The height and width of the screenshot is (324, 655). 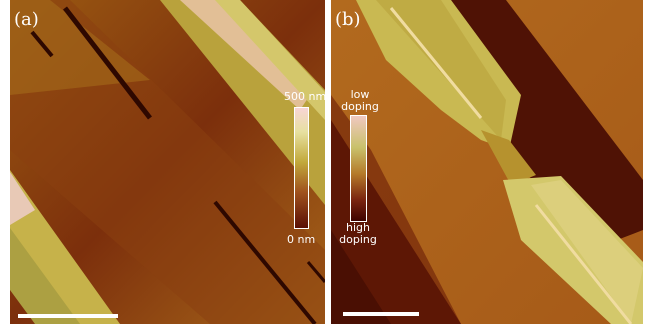 I want to click on colorbar-top-label-b: low doping, so click(x=360, y=100).